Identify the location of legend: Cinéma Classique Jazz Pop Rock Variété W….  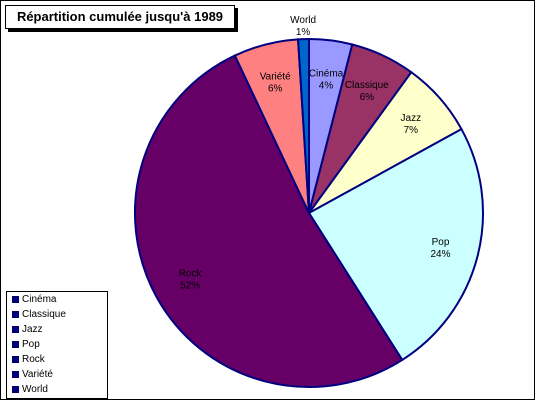
(57, 345).